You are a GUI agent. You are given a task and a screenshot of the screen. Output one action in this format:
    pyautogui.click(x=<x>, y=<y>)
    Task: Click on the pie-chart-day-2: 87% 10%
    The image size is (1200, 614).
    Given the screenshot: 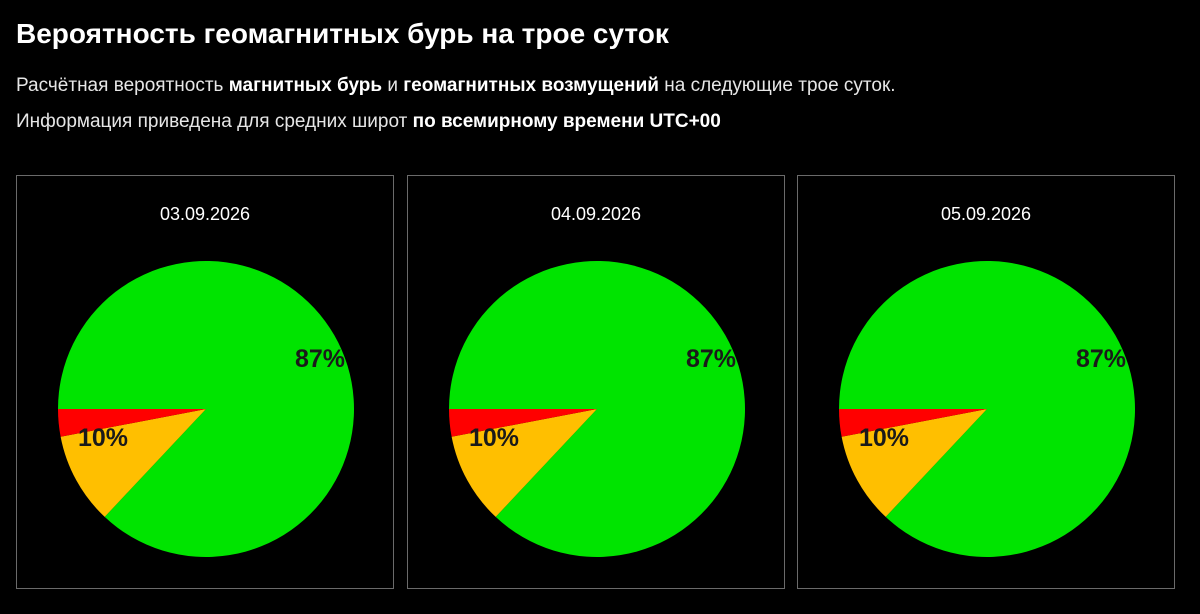 What is the action you would take?
    pyautogui.click(x=597, y=409)
    